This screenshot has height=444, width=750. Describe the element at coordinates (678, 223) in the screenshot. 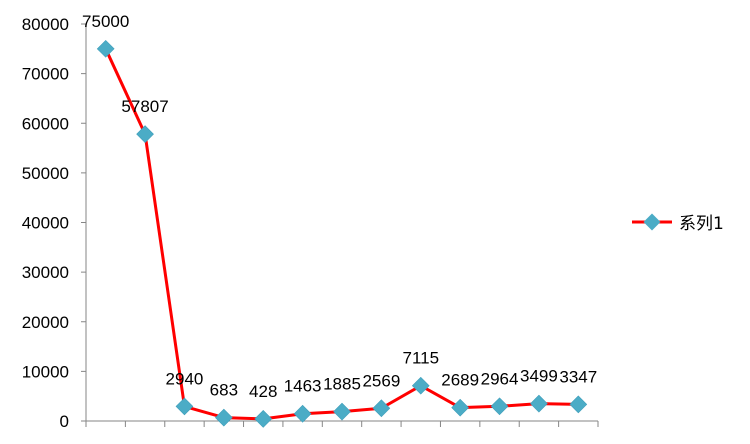

I see `legend: 系列1` at that location.